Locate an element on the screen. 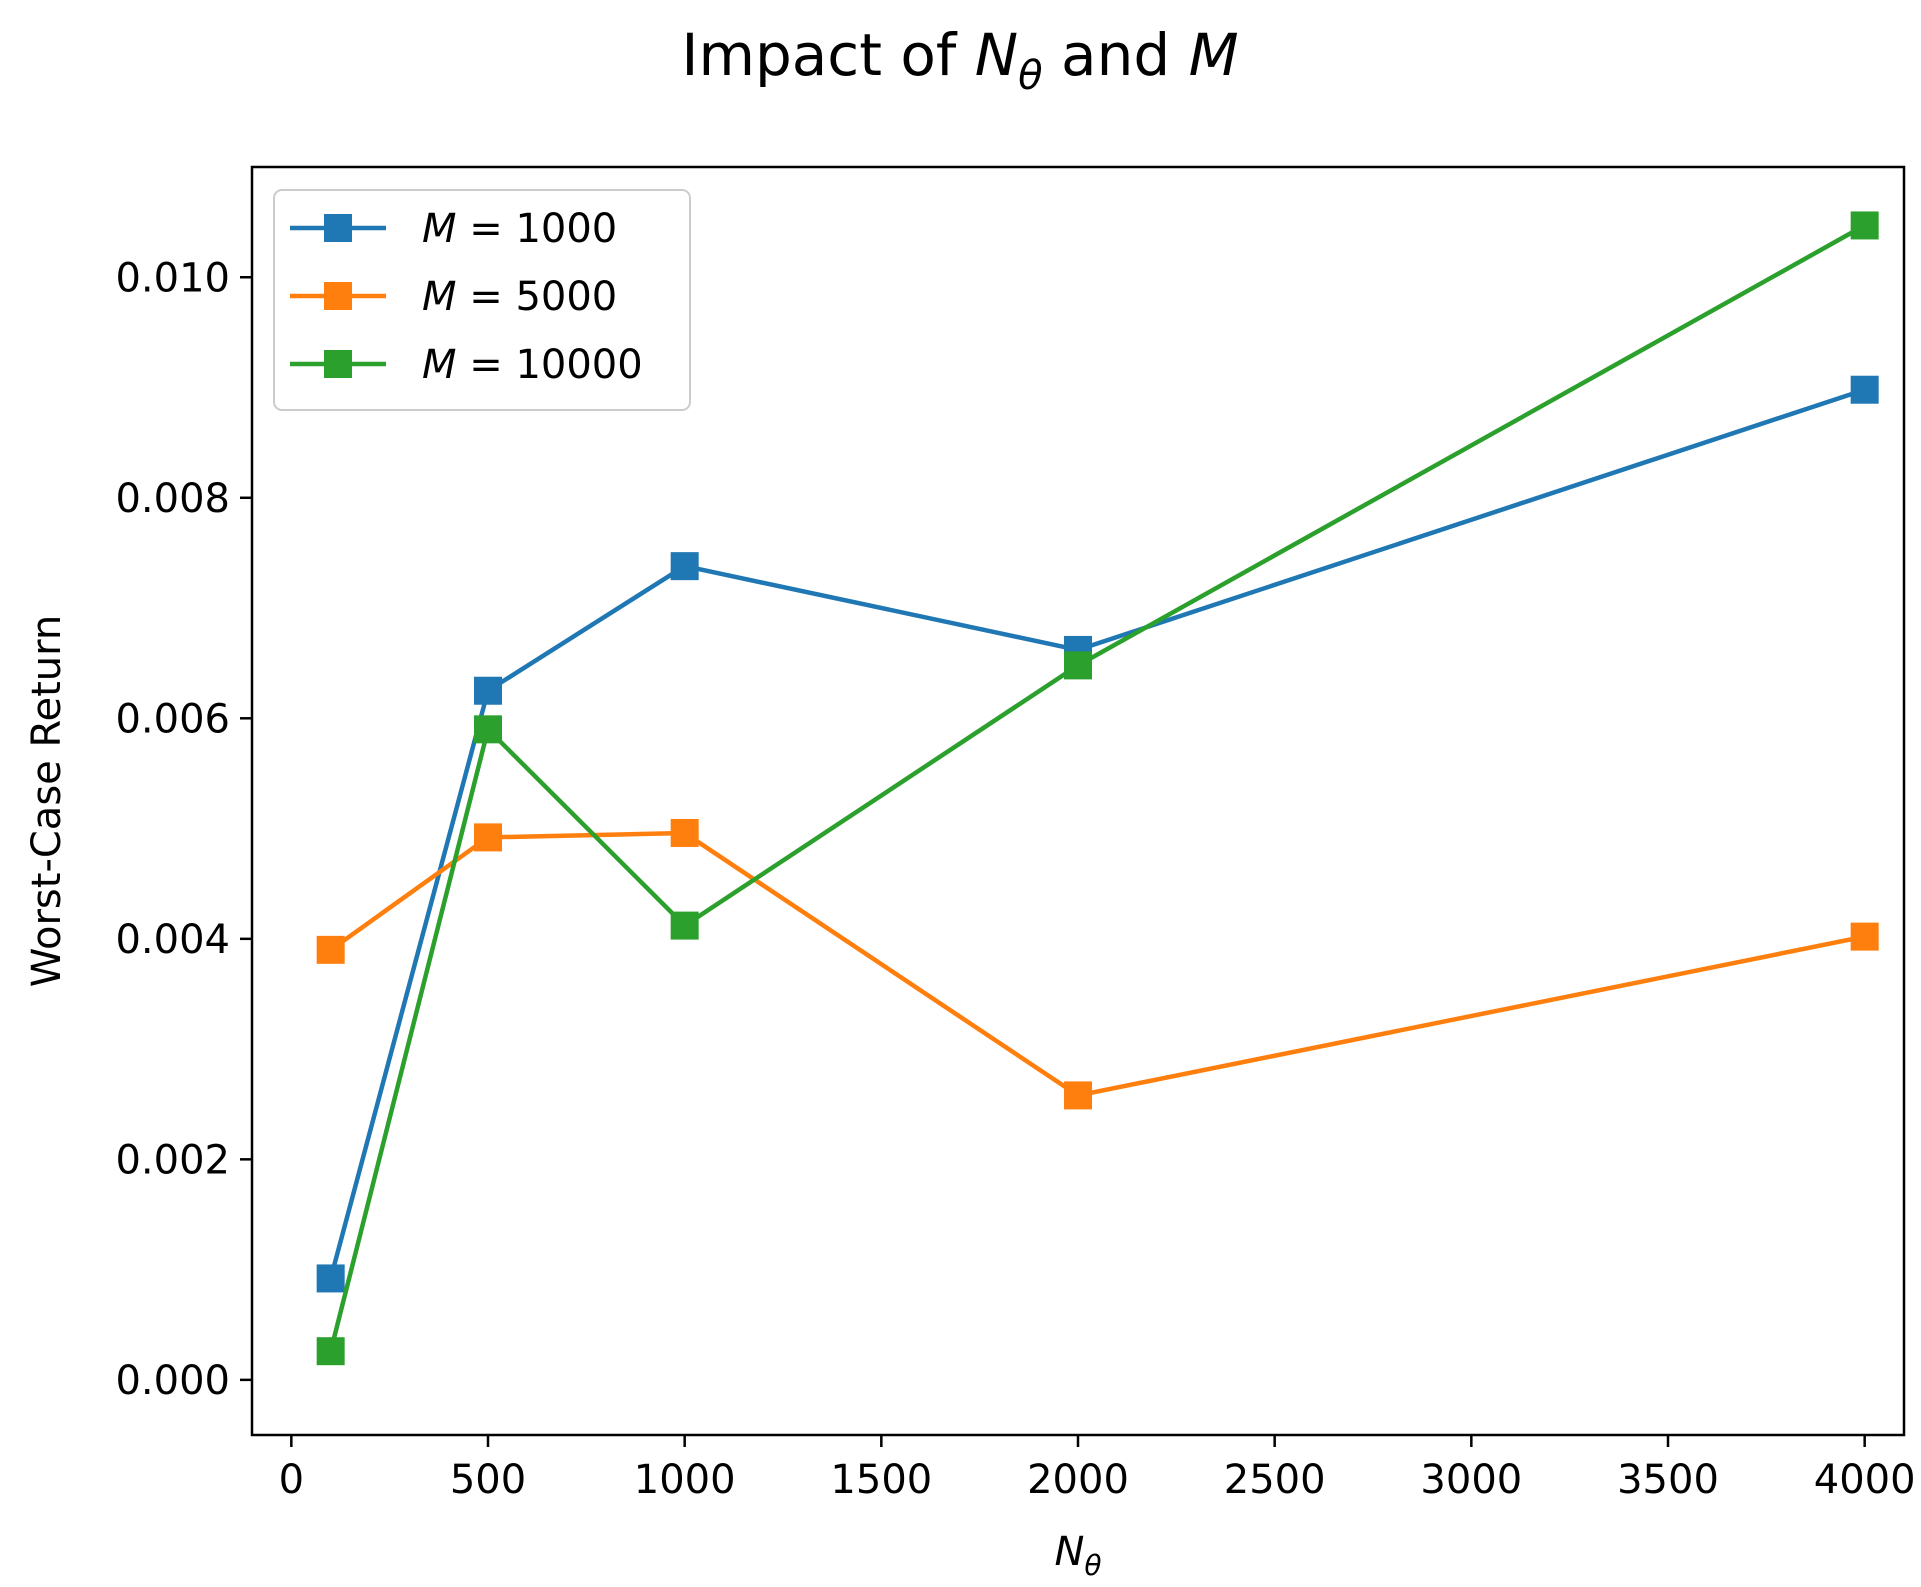  legend-entry: M = 10000 is located at coordinates (466, 365).